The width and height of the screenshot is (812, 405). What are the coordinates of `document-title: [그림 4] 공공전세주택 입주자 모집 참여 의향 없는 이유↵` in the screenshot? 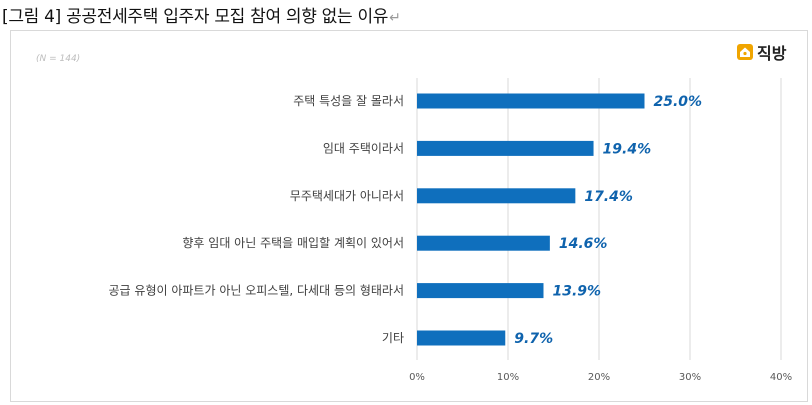 It's located at (201, 14).